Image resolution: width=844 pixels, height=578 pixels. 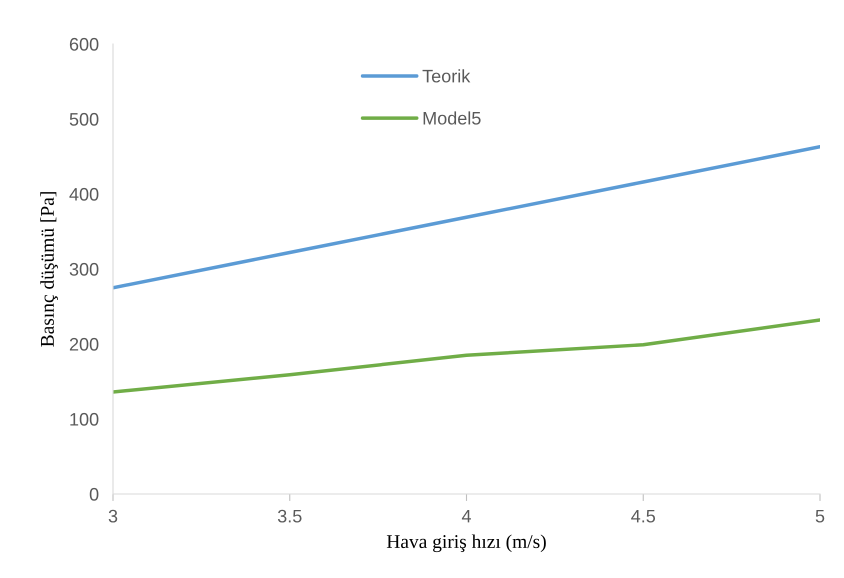 What do you see at coordinates (820, 516) in the screenshot?
I see `x-tick-label: 5` at bounding box center [820, 516].